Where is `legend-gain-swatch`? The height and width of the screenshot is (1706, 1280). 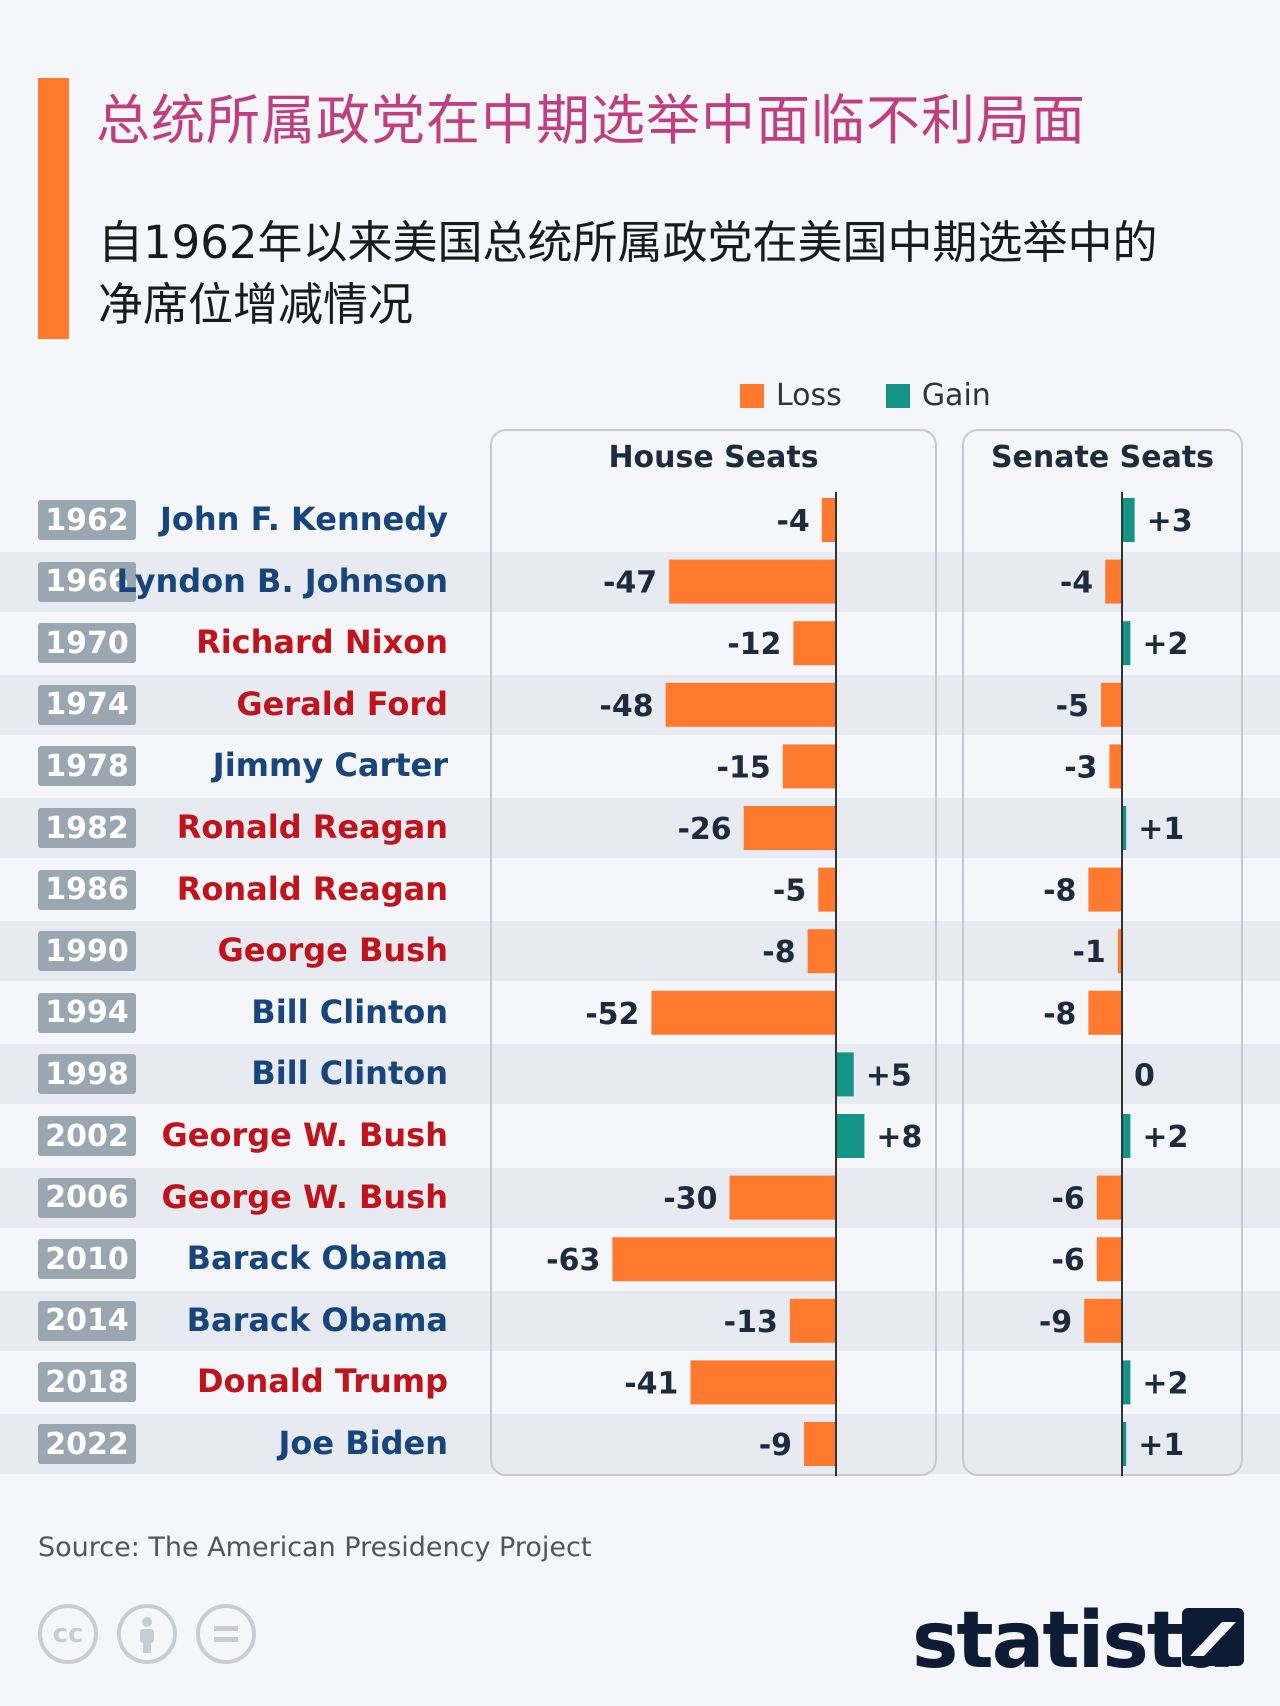 legend-gain-swatch is located at coordinates (897, 395).